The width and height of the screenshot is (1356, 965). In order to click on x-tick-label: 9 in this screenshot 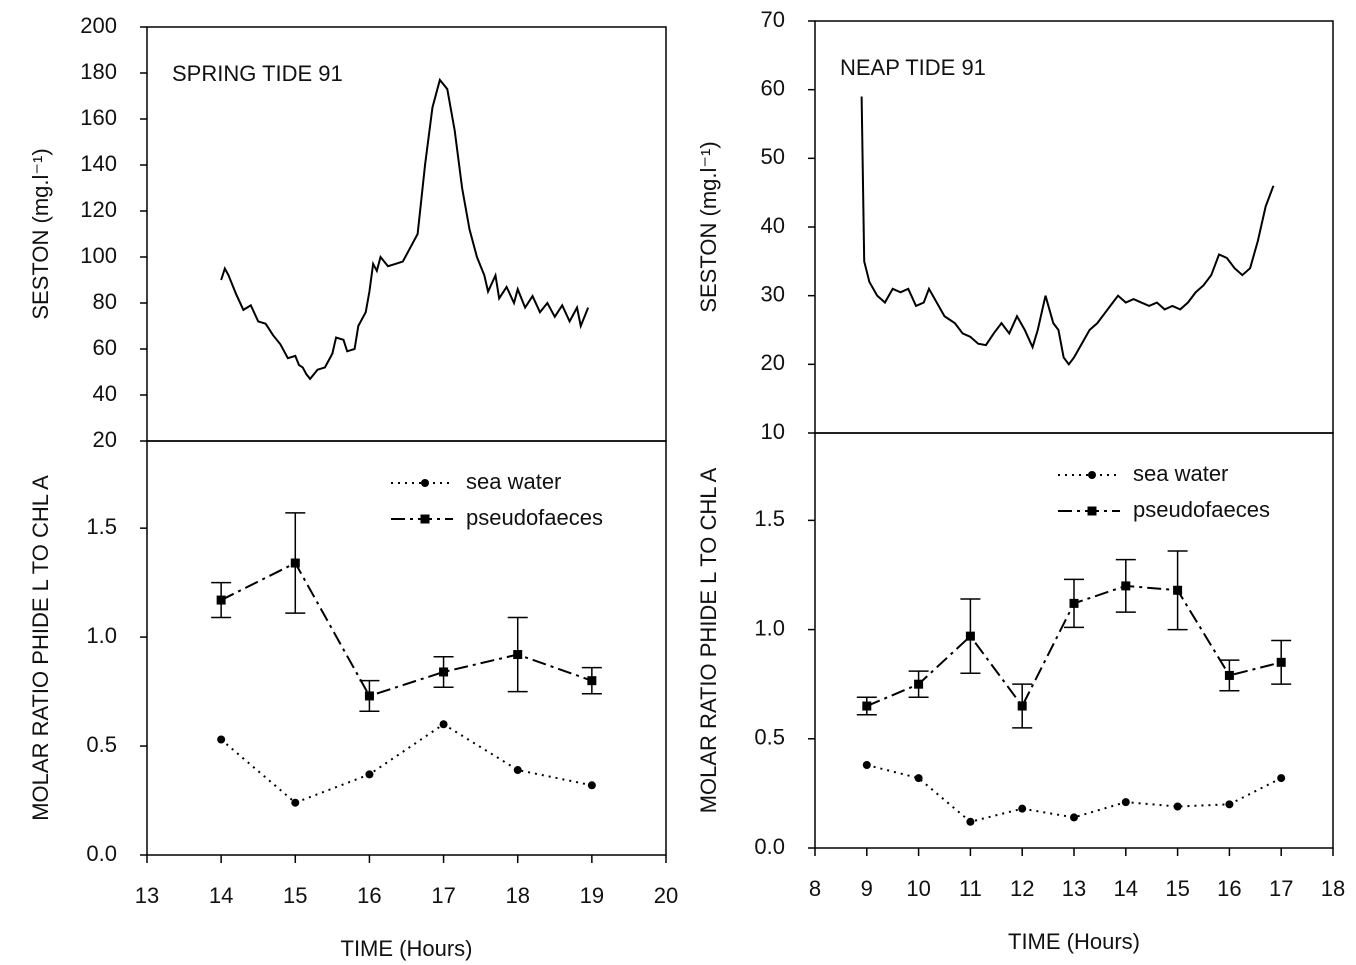, I will do `click(867, 888)`.